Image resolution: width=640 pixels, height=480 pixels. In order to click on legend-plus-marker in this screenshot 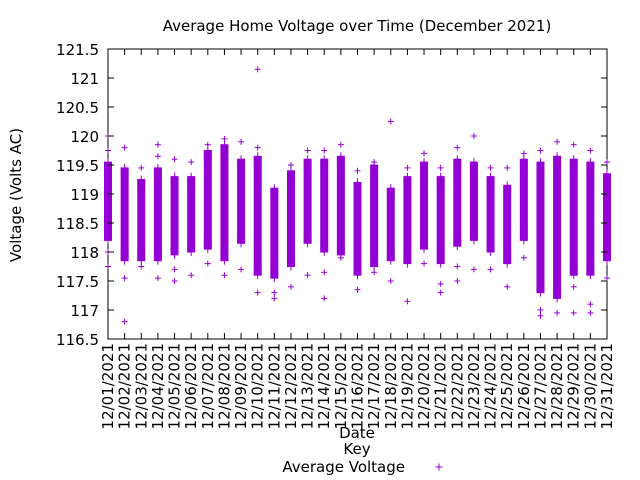, I will do `click(439, 467)`.